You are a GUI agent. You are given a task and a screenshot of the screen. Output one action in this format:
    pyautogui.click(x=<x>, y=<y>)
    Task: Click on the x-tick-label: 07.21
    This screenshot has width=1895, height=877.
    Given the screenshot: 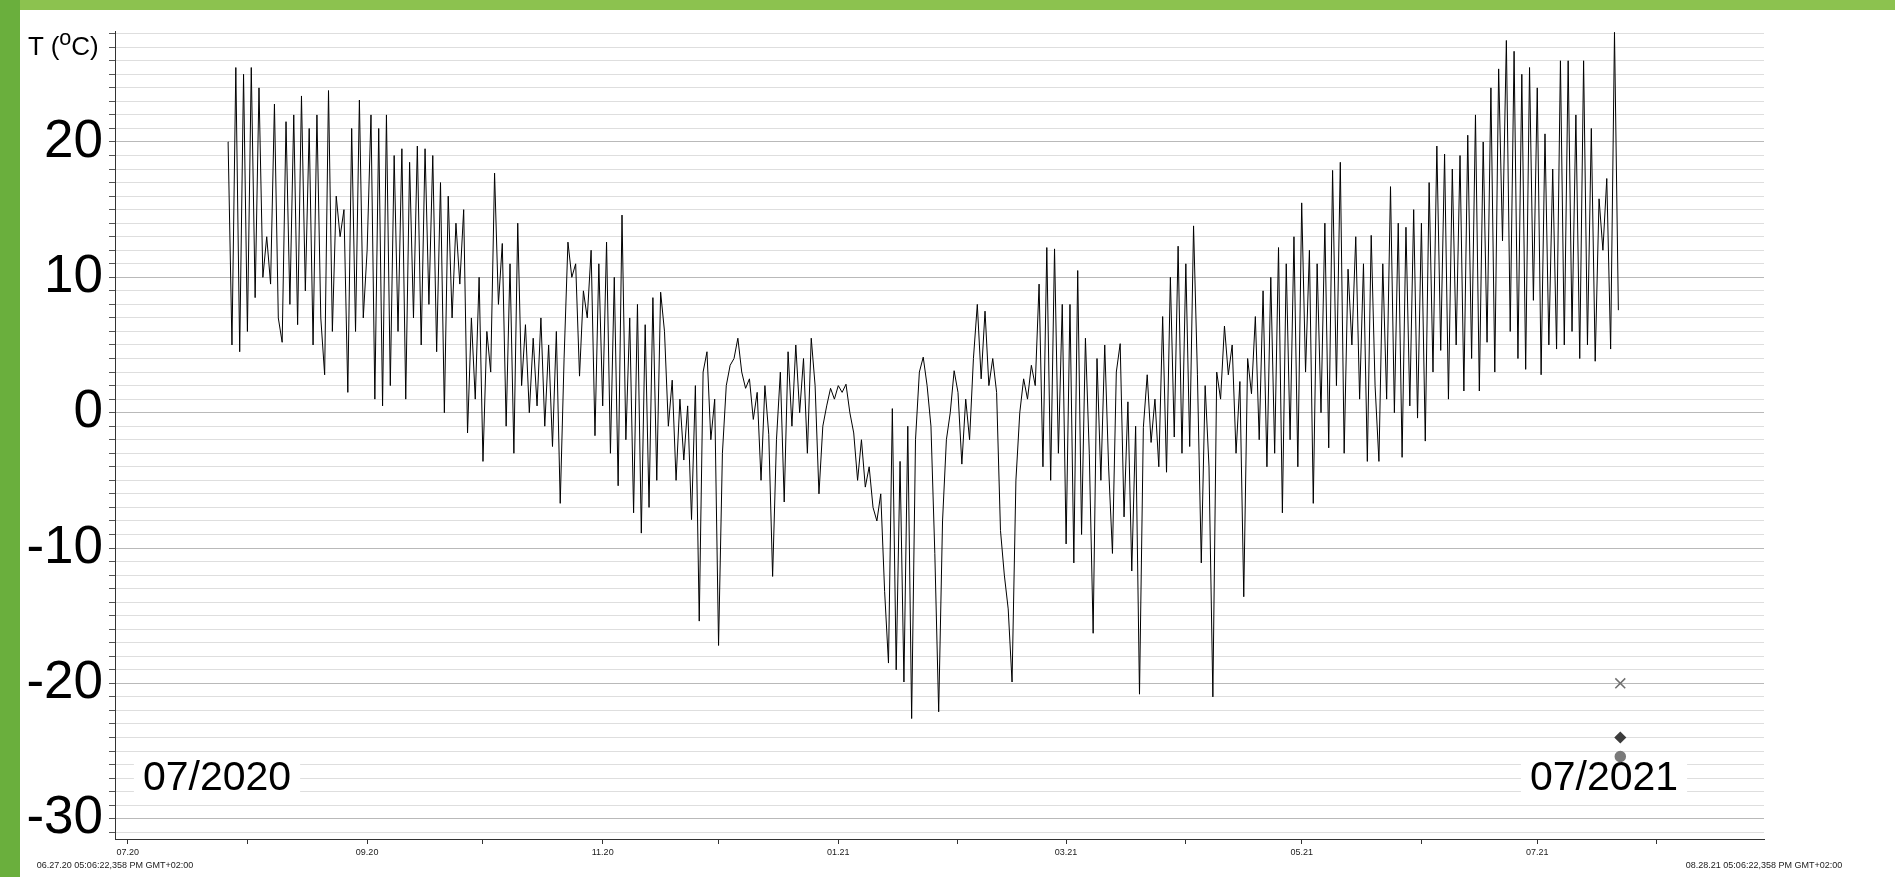 What is the action you would take?
    pyautogui.click(x=1537, y=851)
    